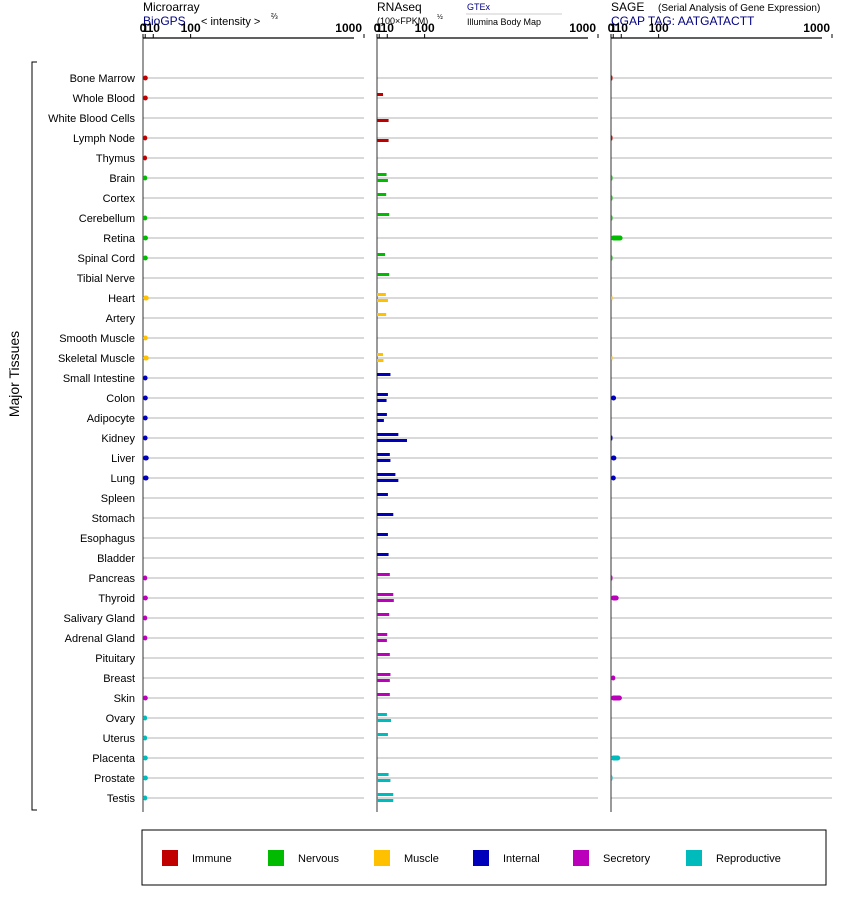 The image size is (842, 900). Describe the element at coordinates (694, 858) in the screenshot. I see `legend-swatch-reproductive` at that location.